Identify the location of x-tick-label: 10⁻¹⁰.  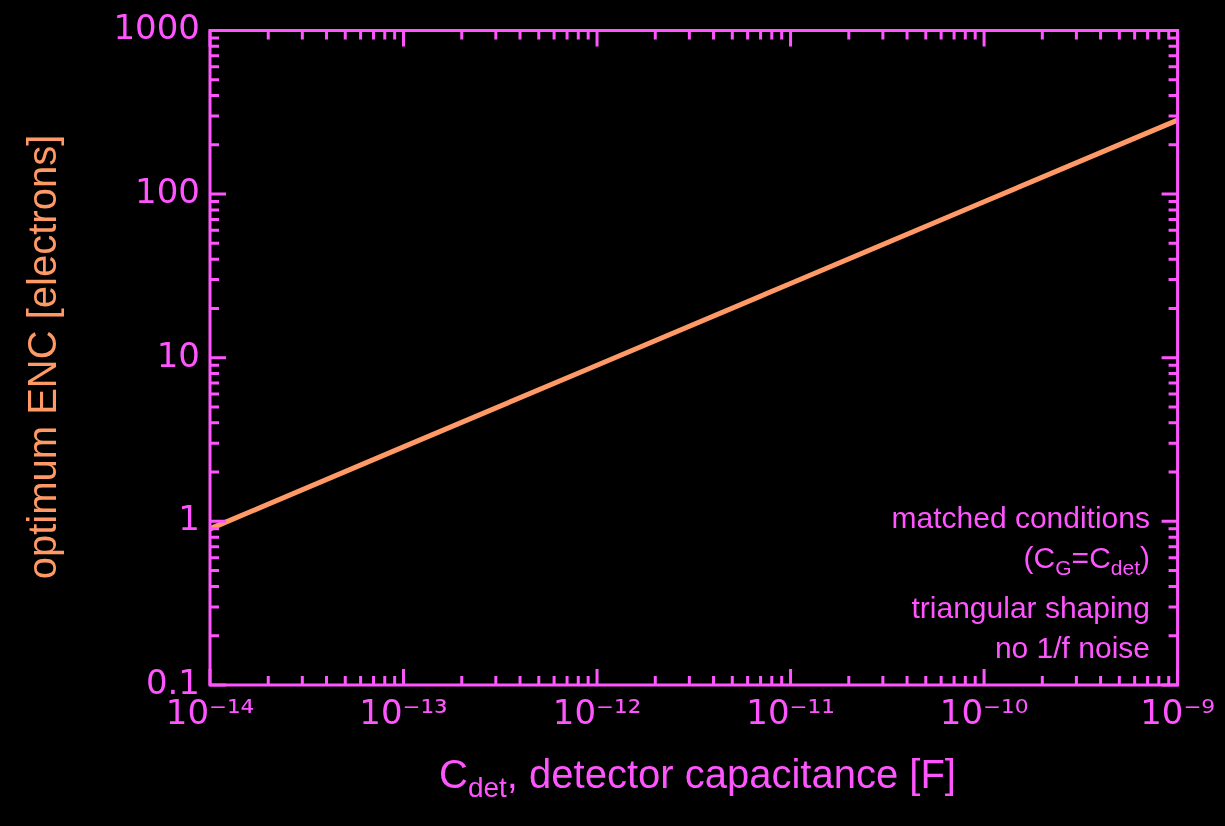
(984, 712).